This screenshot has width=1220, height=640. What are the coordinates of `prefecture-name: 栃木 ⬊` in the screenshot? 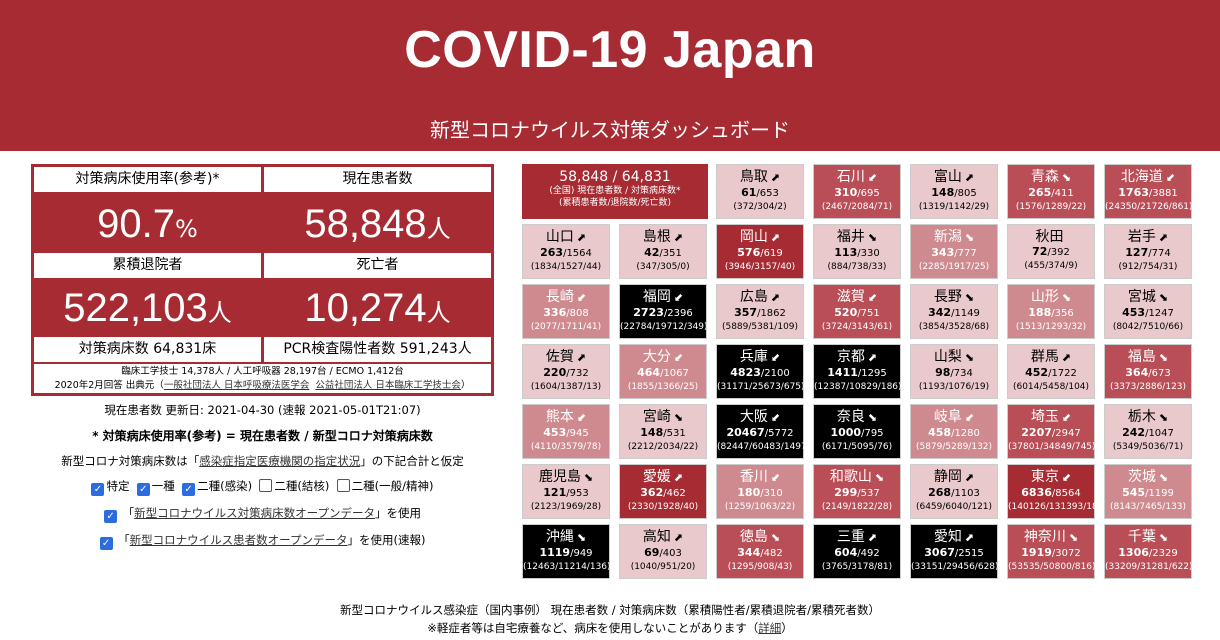 It's located at (1148, 417).